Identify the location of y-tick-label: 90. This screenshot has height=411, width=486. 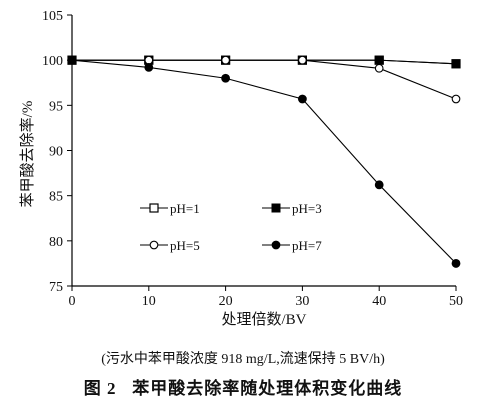
(56, 152).